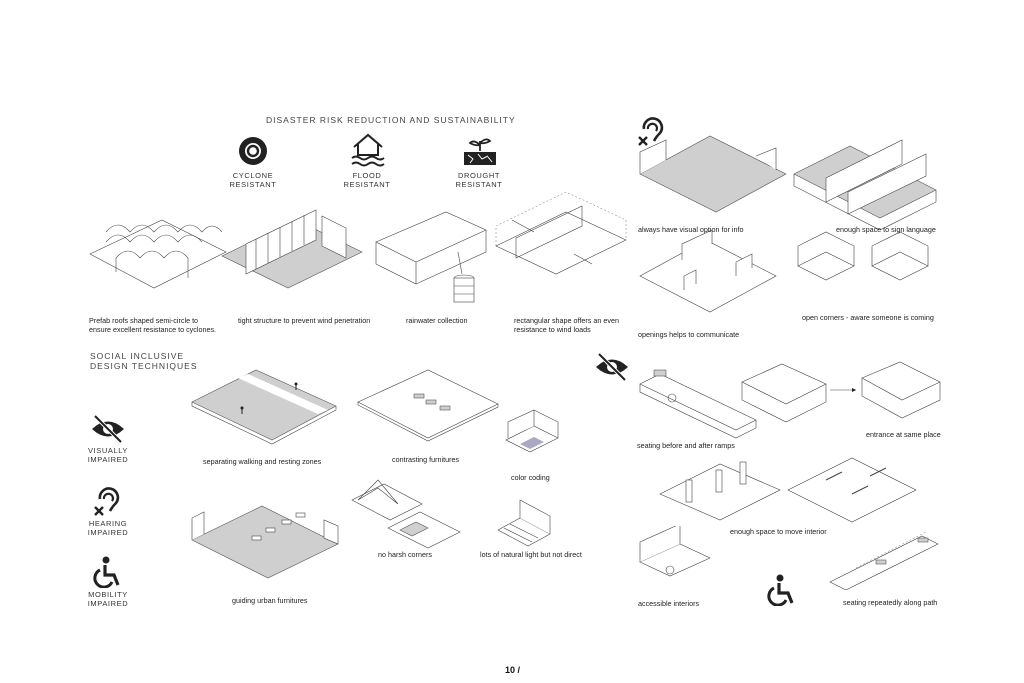 This screenshot has height=683, width=1024. What do you see at coordinates (532, 431) in the screenshot?
I see `color-coding-diagram` at bounding box center [532, 431].